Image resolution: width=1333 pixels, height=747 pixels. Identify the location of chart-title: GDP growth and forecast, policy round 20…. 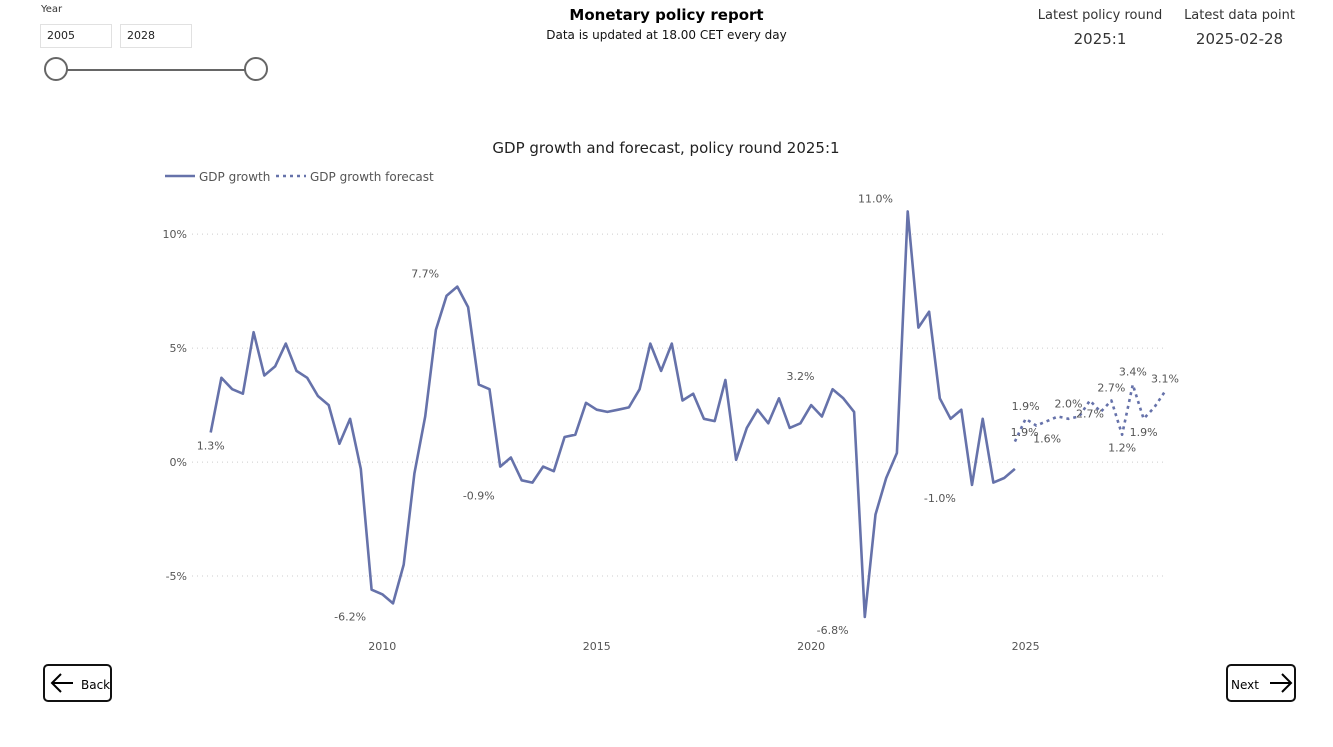
(665, 148).